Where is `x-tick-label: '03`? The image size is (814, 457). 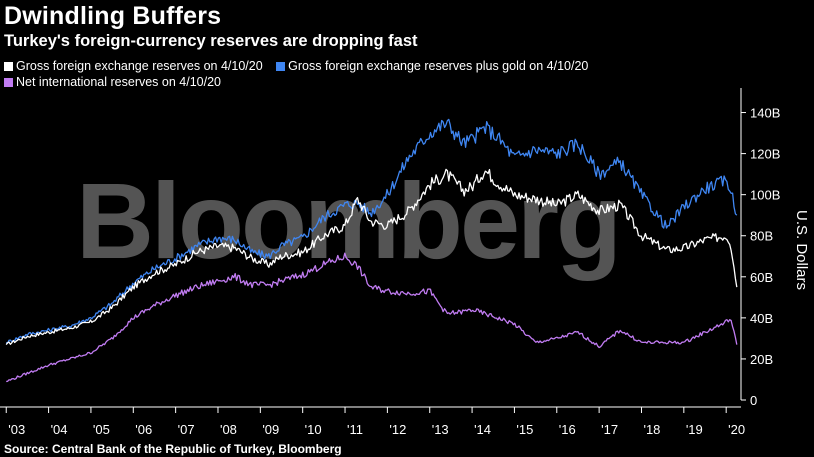
x-tick-label: '03 is located at coordinates (16, 429).